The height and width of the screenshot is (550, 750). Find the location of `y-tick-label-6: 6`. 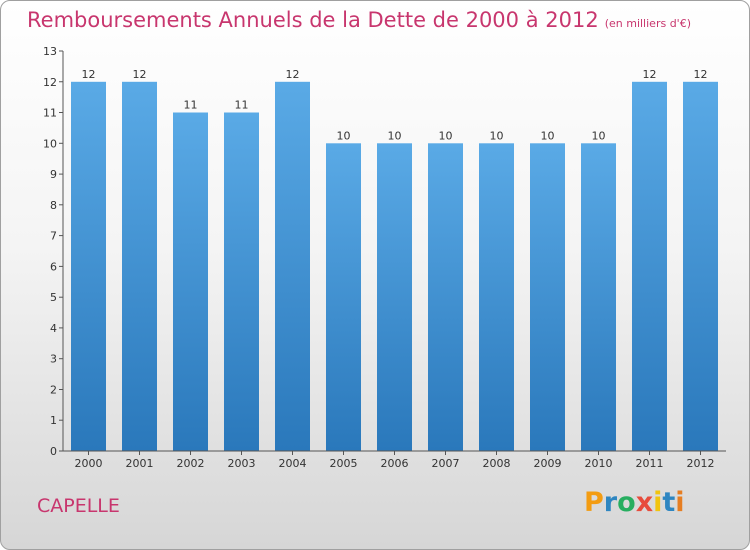

y-tick-label-6: 6 is located at coordinates (53, 266).